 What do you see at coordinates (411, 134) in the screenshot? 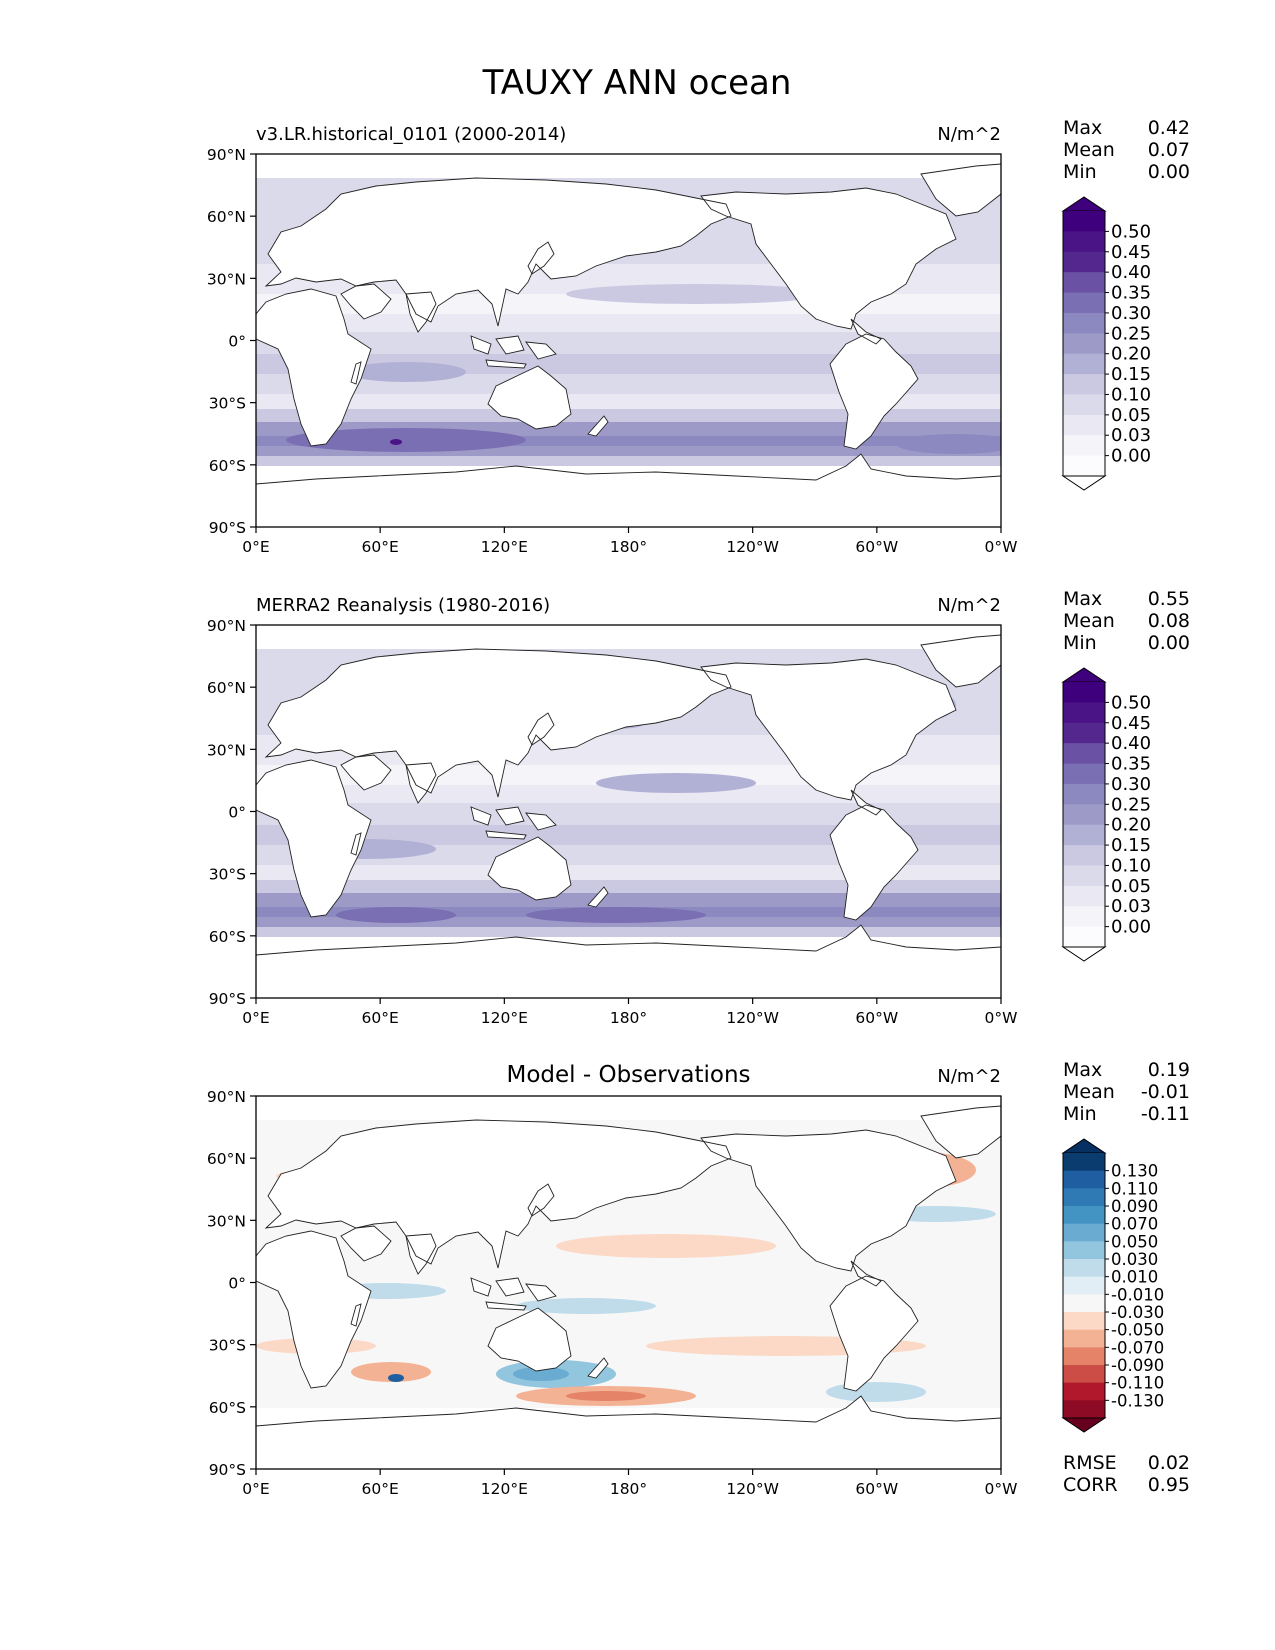
I see `panel-title-left: v3.LR.historical_0101 (2000-2014)` at bounding box center [411, 134].